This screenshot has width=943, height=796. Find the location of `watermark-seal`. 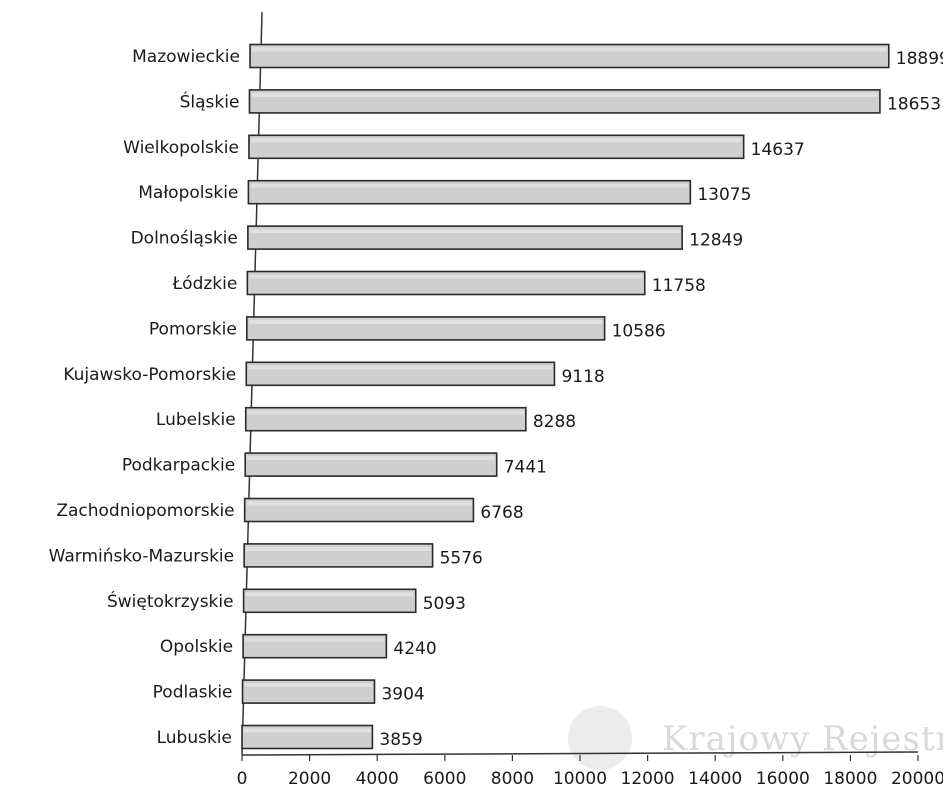

watermark-seal is located at coordinates (600, 738).